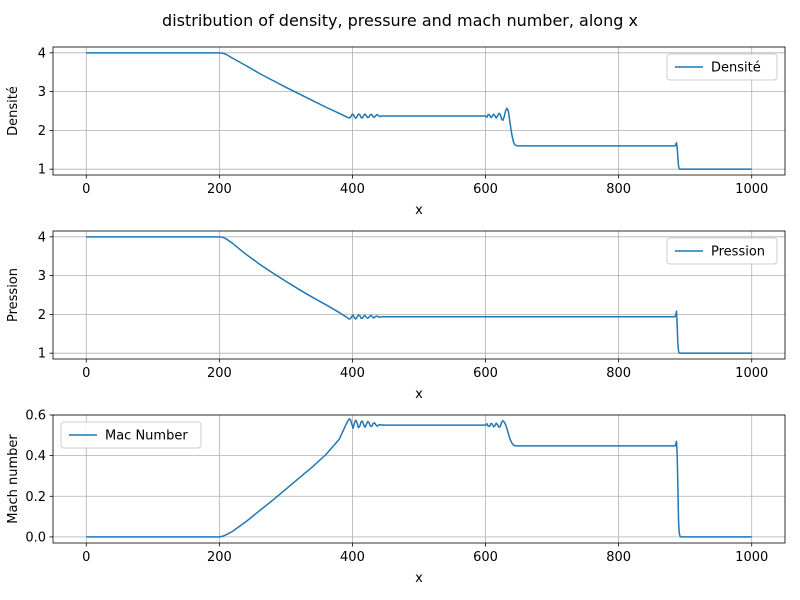  I want to click on y-axis-label-1: Pression, so click(13, 295).